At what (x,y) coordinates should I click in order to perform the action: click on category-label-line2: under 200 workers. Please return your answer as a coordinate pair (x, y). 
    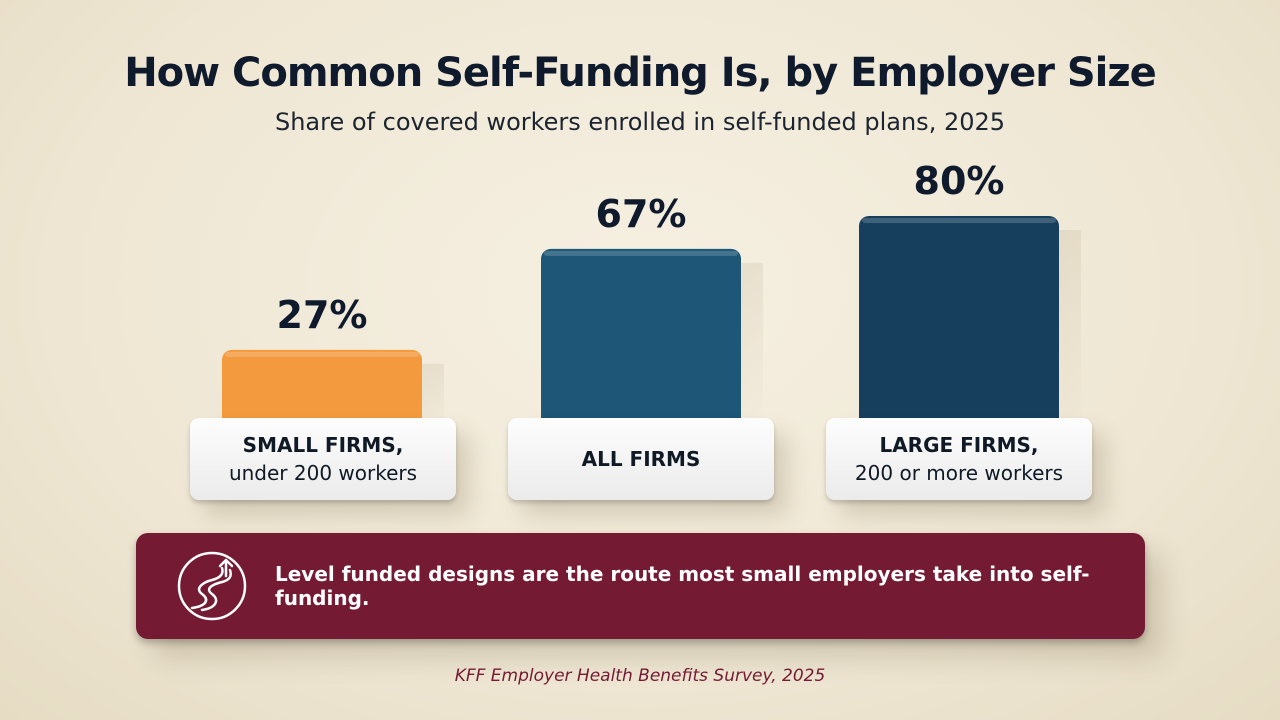
    Looking at the image, I should click on (323, 473).